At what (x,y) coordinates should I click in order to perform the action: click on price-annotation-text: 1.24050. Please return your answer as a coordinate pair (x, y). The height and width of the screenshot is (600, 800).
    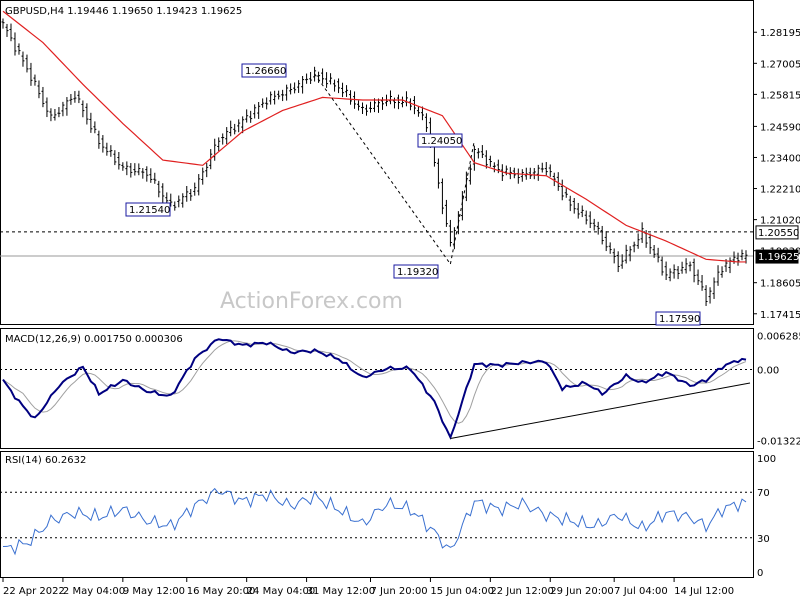
    Looking at the image, I should click on (441, 141).